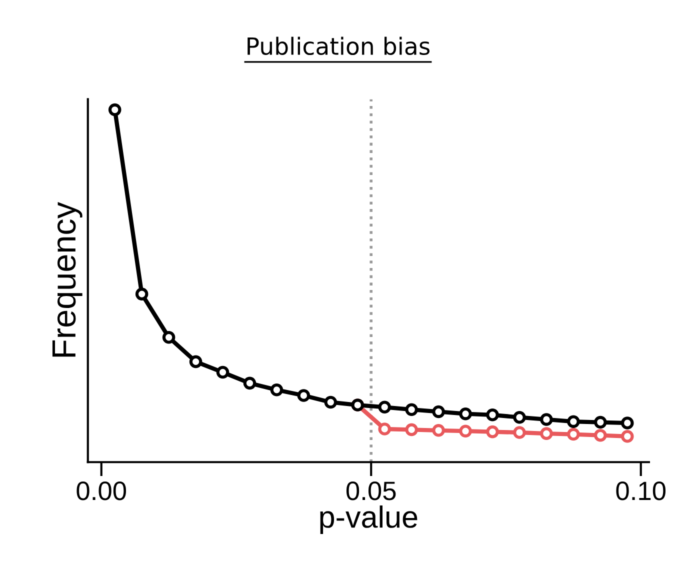 This screenshot has height=567, width=676. Describe the element at coordinates (371, 491) in the screenshot. I see `x-tick-label: 0.05` at that location.